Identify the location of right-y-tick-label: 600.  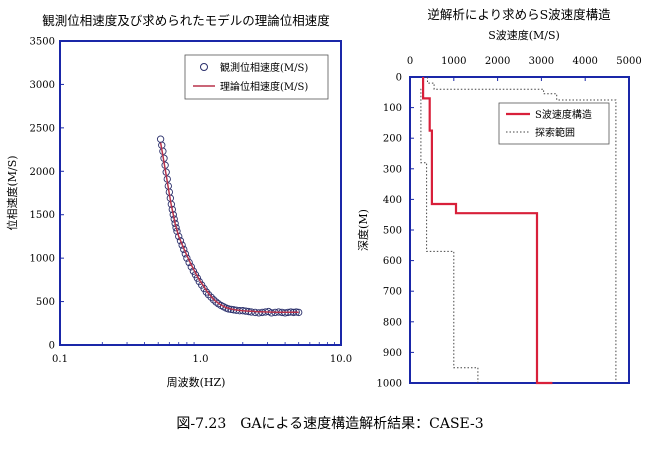
(392, 261).